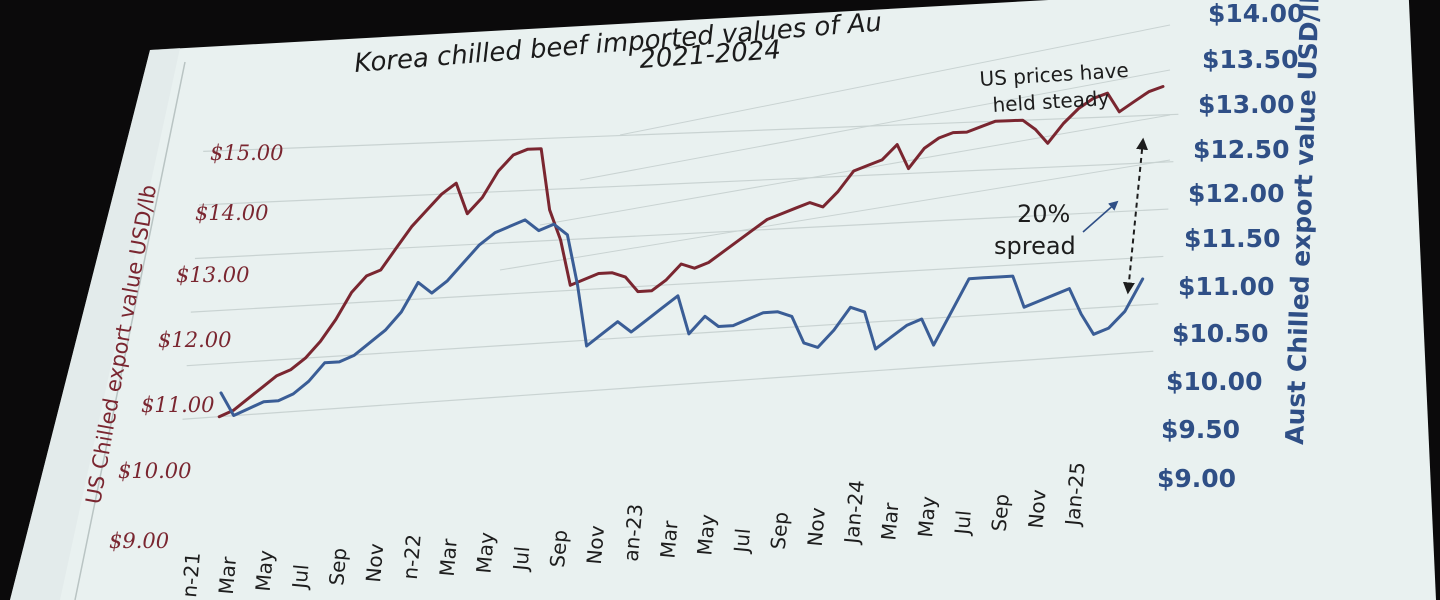 The width and height of the screenshot is (1440, 600). Describe the element at coordinates (1214, 381) in the screenshot. I see `right-tick-label: $10.00` at that location.